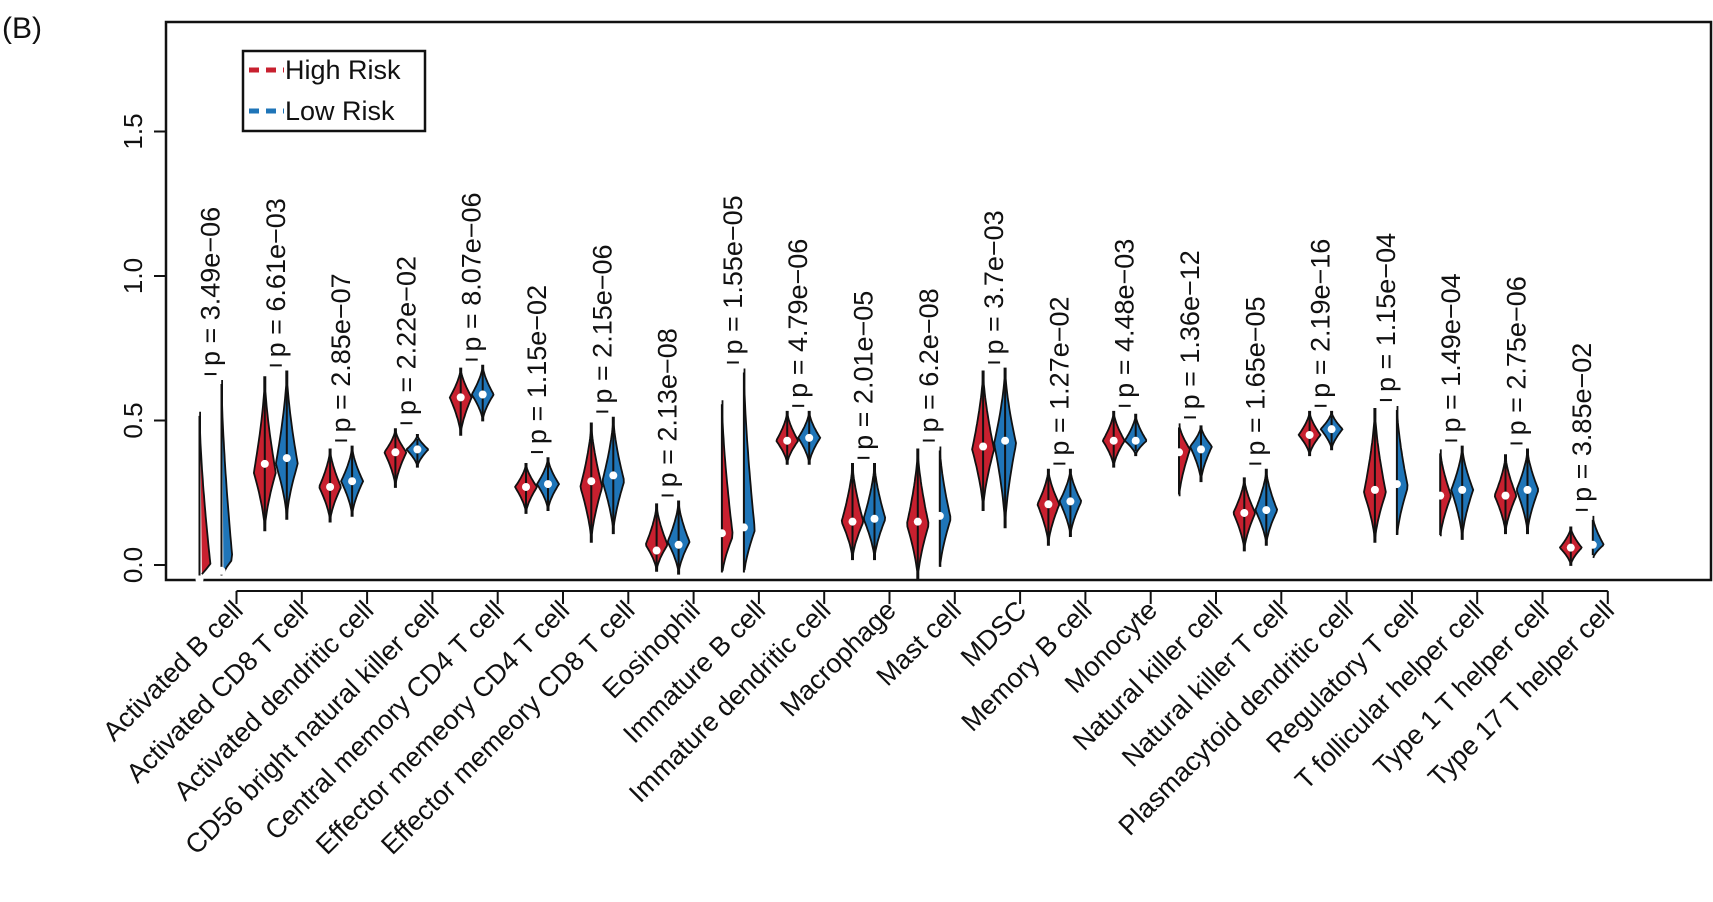 The height and width of the screenshot is (902, 1713). What do you see at coordinates (133, 420) in the screenshot?
I see `y-tick-label: 0.5` at bounding box center [133, 420].